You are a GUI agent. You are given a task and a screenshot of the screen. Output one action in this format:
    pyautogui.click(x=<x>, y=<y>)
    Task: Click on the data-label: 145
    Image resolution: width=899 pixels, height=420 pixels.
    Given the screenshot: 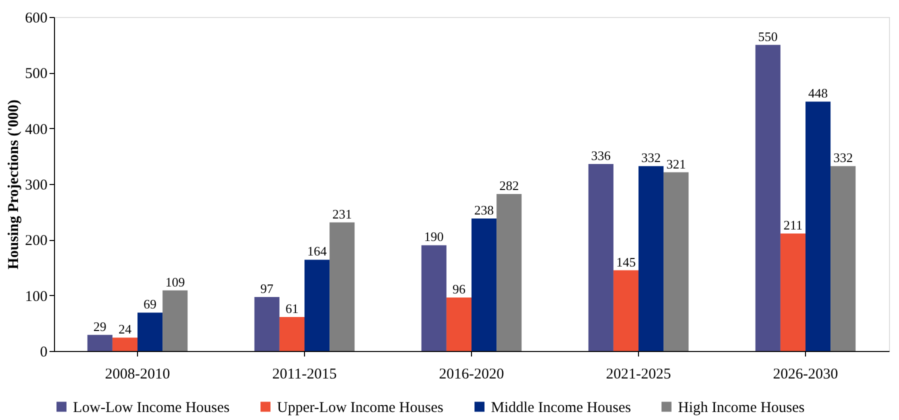 What is the action you would take?
    pyautogui.click(x=626, y=262)
    